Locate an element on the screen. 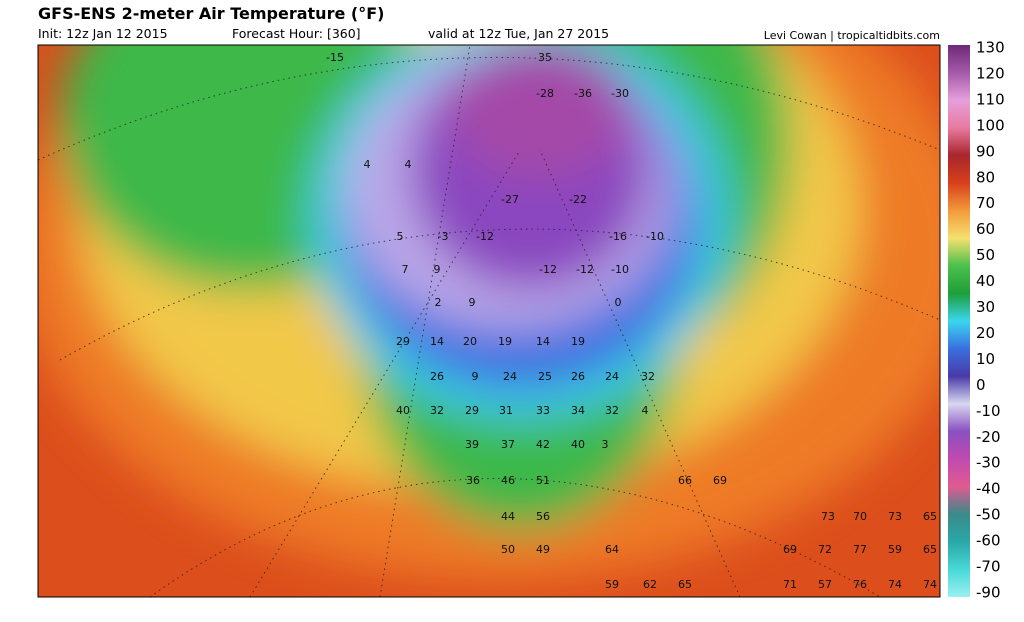  colorbar-label: -70 is located at coordinates (988, 567).